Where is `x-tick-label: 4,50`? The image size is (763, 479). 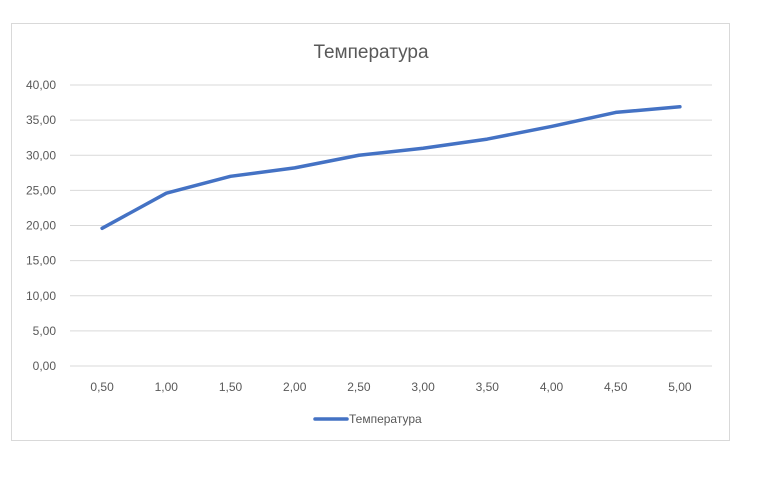 x-tick-label: 4,50 is located at coordinates (616, 387).